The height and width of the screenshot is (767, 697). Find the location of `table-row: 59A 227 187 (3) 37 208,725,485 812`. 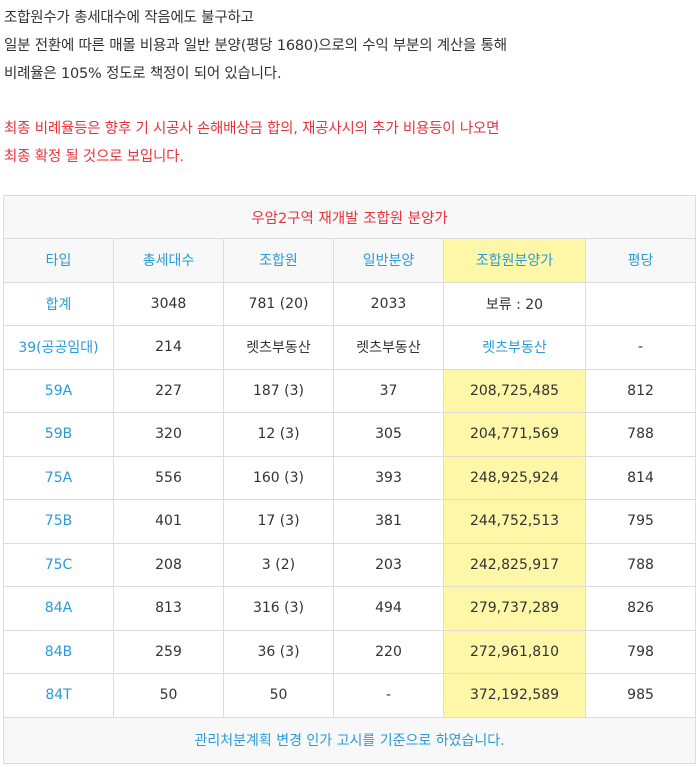

table-row: 59A 227 187 (3) 37 208,725,485 812 is located at coordinates (350, 390).